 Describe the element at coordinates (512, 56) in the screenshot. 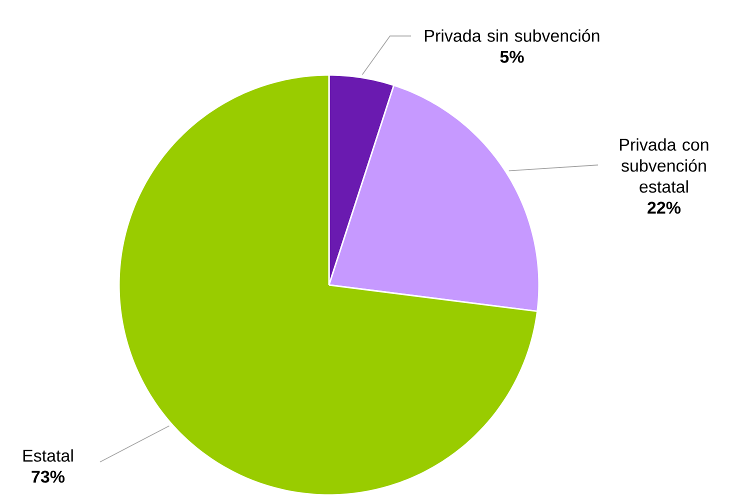

I see `data-label: 5%` at that location.